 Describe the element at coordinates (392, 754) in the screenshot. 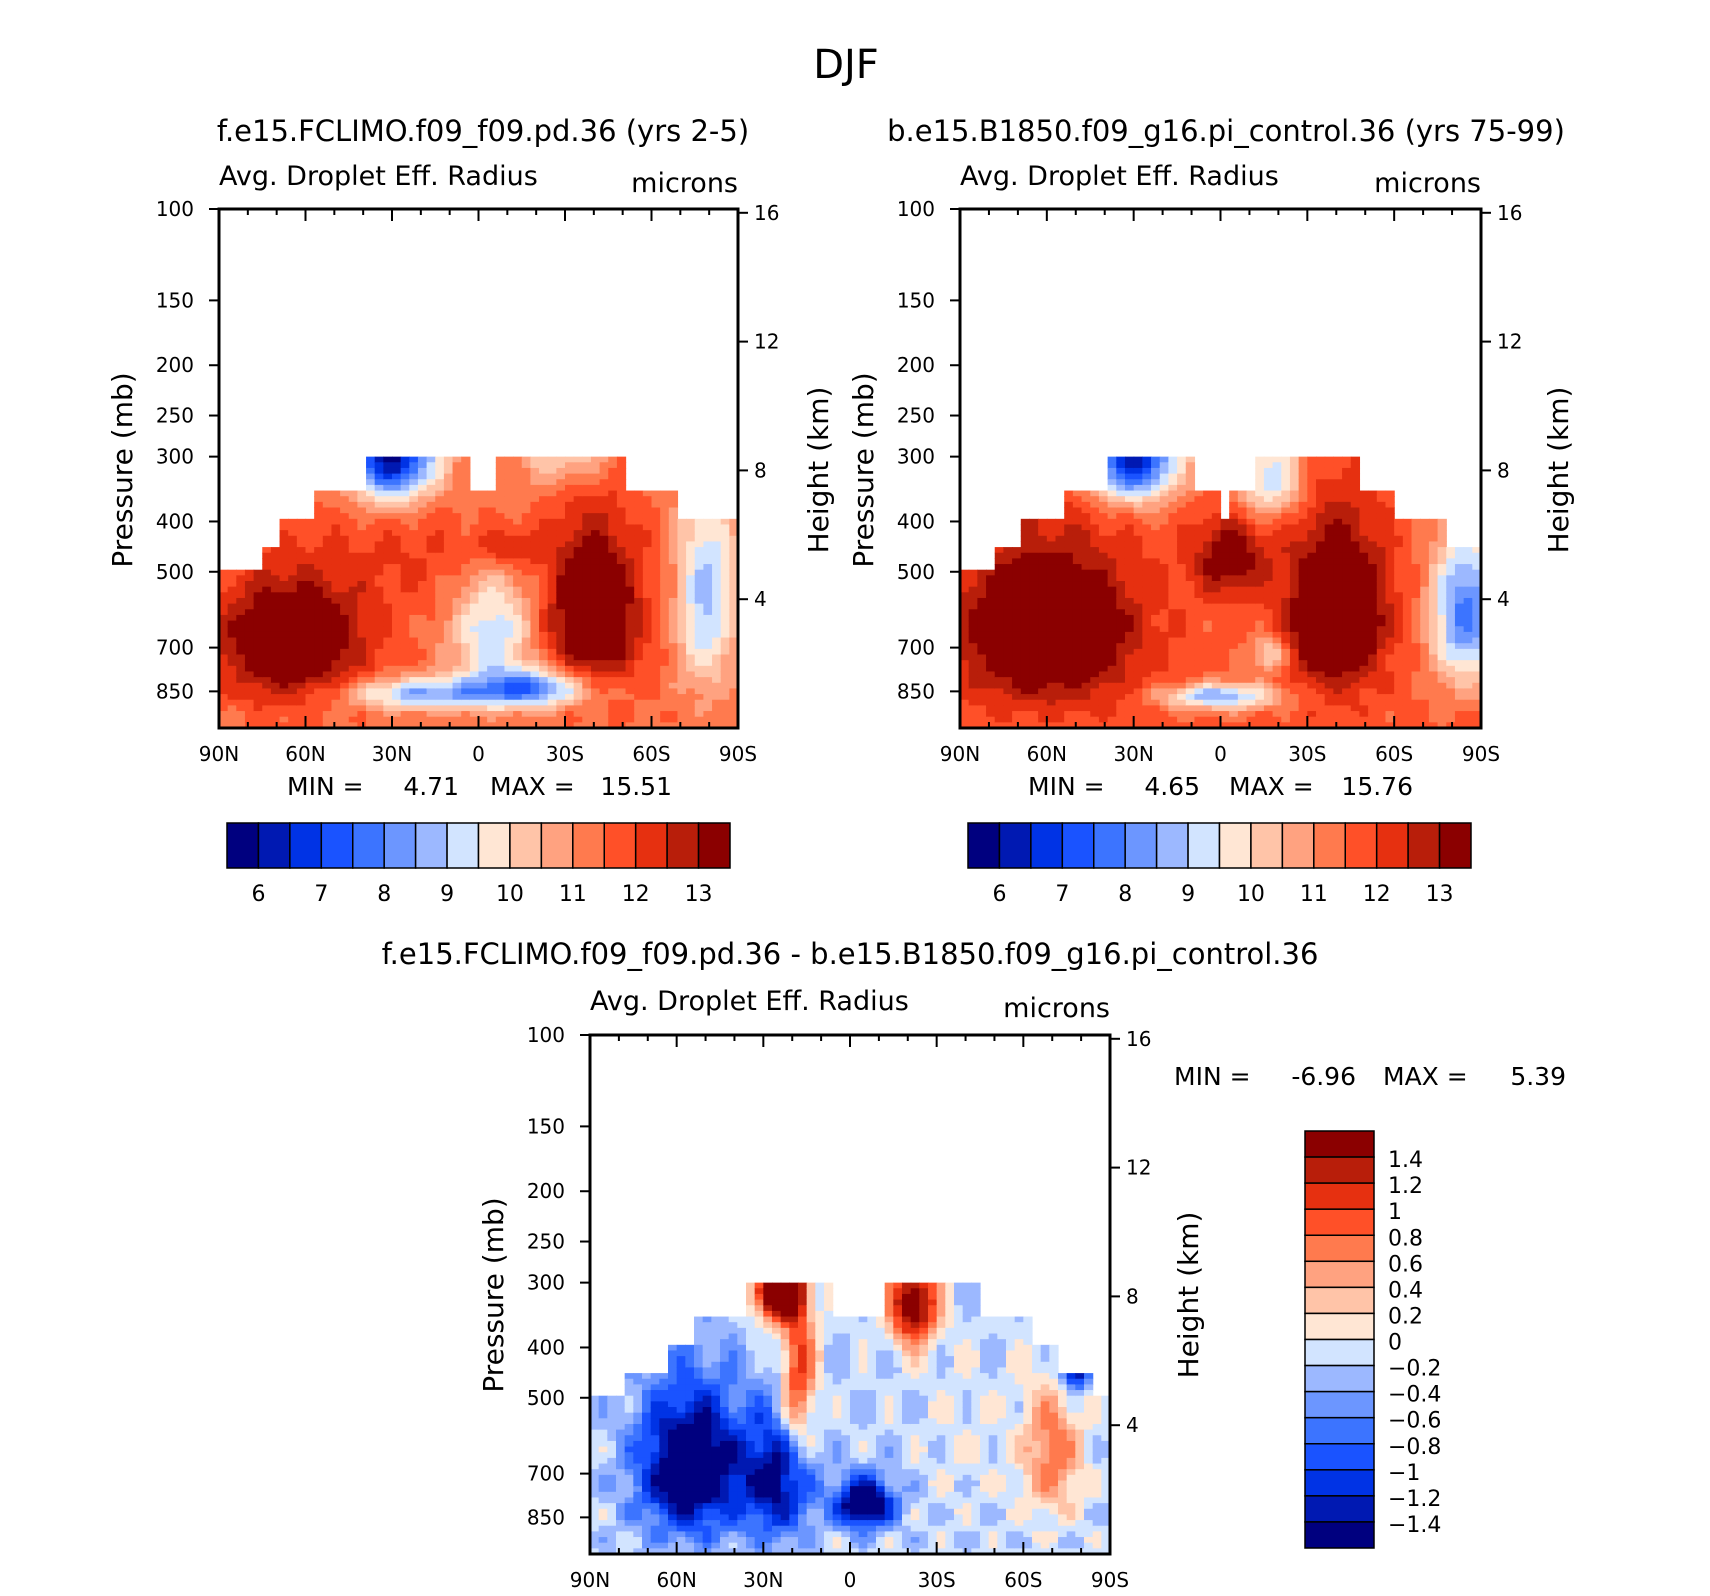

I see `x-tick-label: 30N` at that location.